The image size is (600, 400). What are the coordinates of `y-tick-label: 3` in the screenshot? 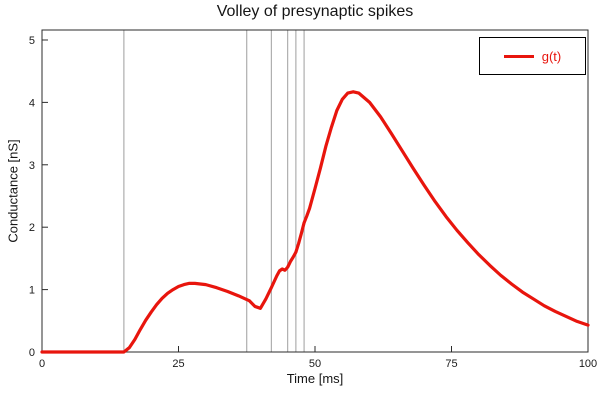 It's located at (32, 166).